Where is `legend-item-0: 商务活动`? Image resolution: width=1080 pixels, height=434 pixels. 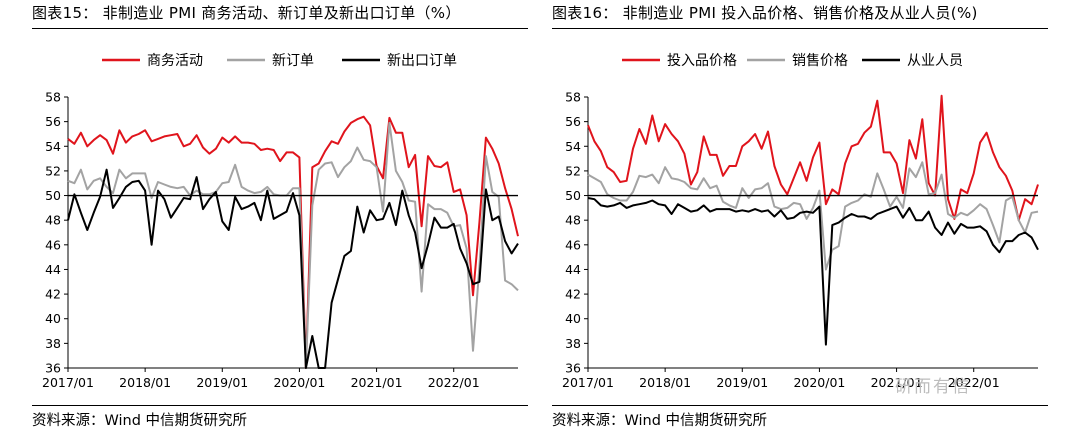
legend-item-0: 商务活动 is located at coordinates (152, 61).